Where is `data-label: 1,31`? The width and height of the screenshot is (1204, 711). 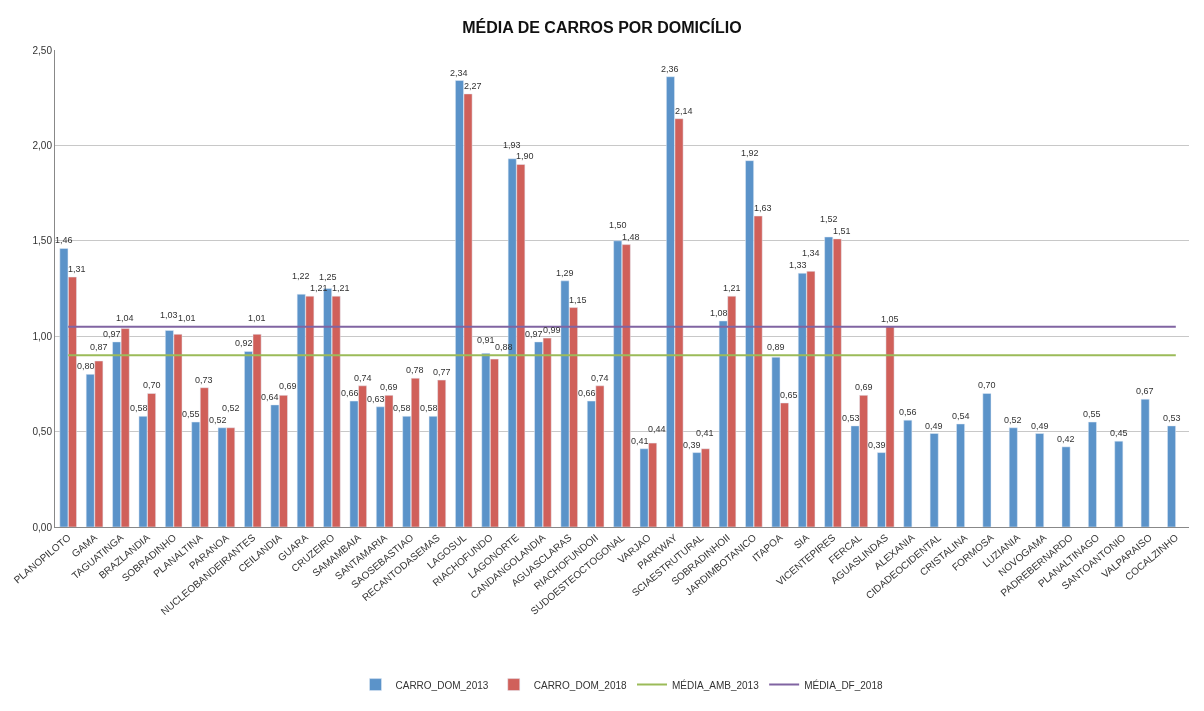 data-label: 1,31 is located at coordinates (77, 269).